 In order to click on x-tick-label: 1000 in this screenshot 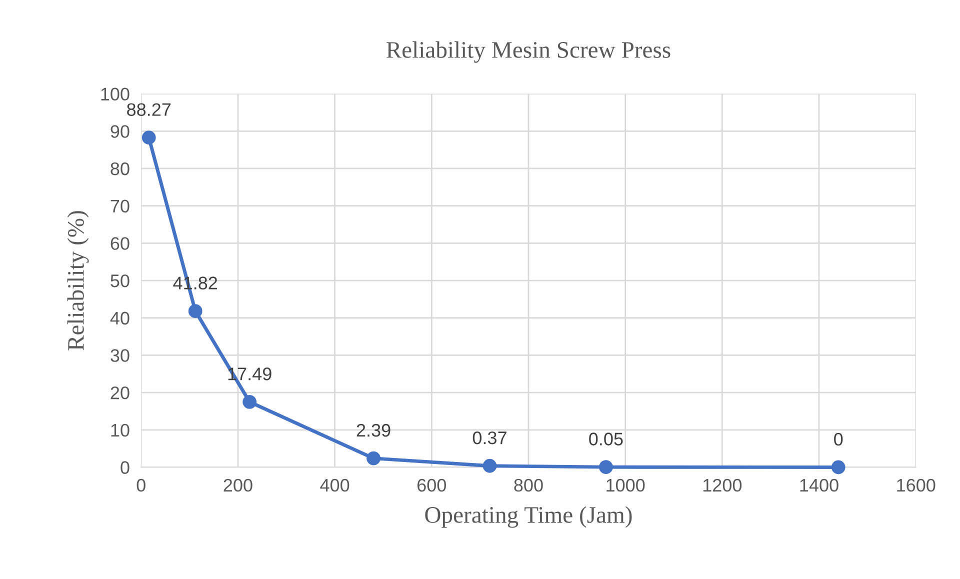, I will do `click(625, 485)`.